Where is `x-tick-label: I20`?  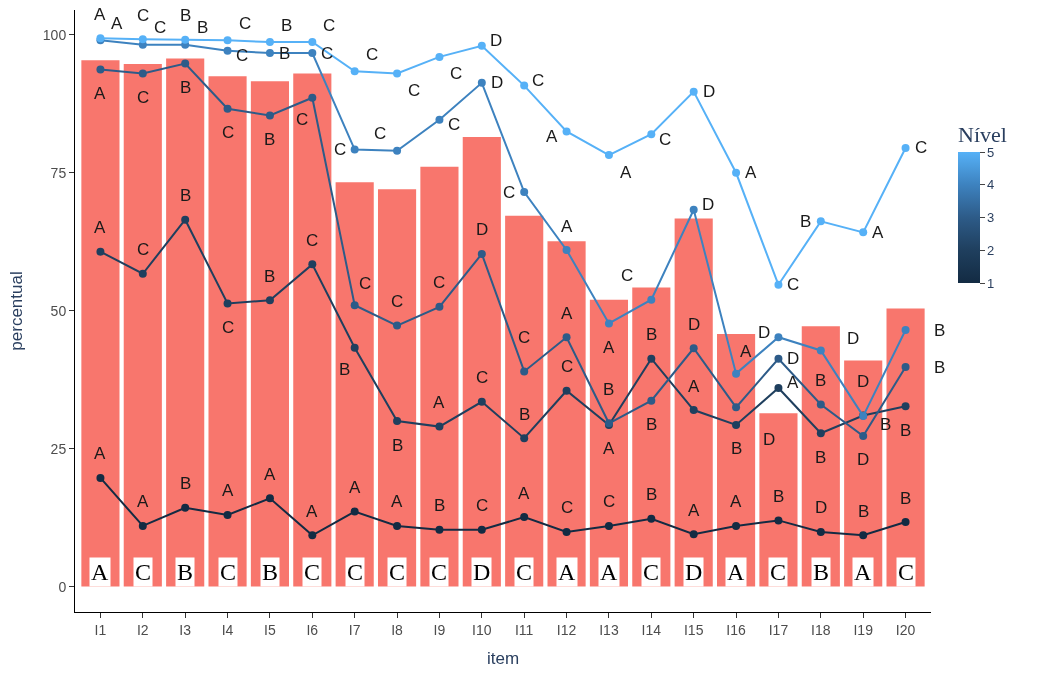
x-tick-label: I20 is located at coordinates (905, 629).